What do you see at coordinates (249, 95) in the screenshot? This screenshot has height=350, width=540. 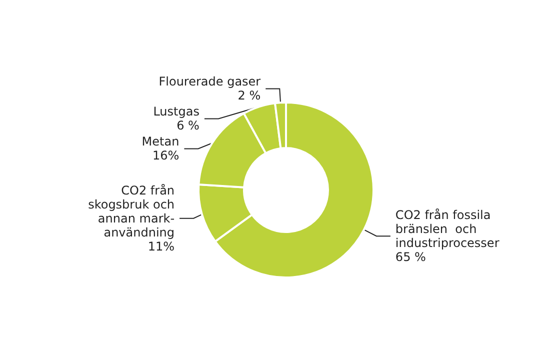 I see `data-label: 2 %` at bounding box center [249, 95].